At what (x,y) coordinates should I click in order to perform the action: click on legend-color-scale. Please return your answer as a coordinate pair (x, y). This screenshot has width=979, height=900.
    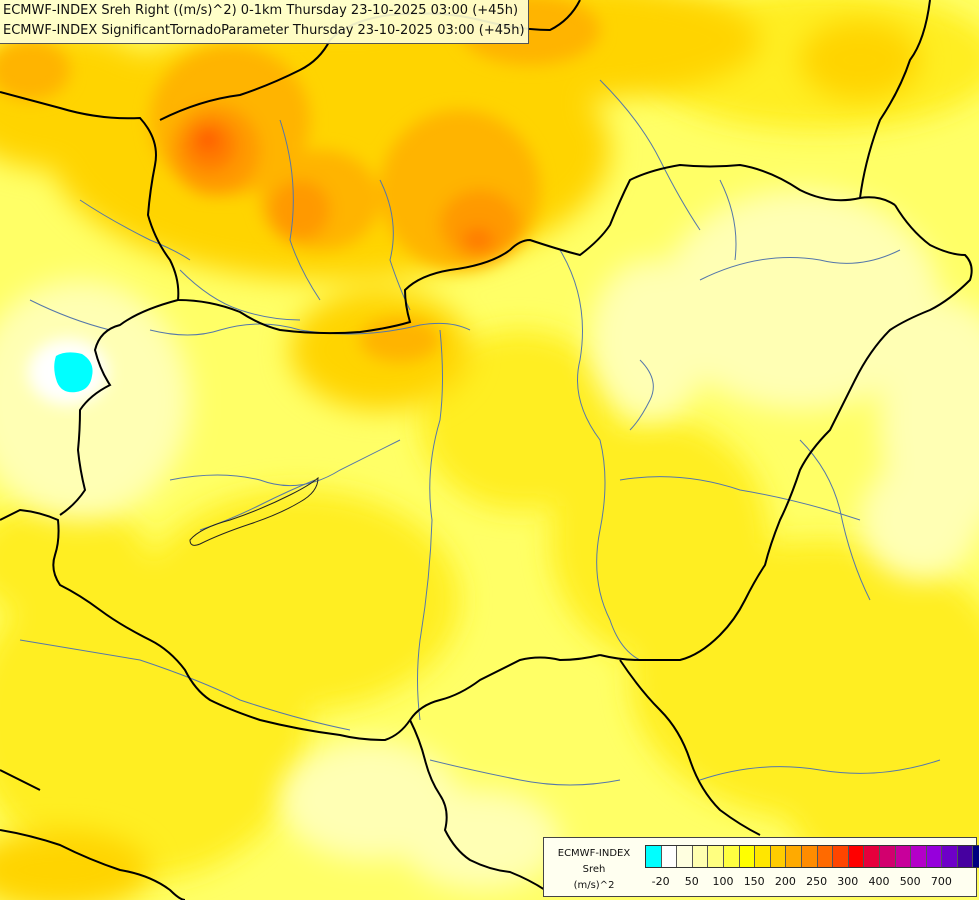
    Looking at the image, I should click on (812, 856).